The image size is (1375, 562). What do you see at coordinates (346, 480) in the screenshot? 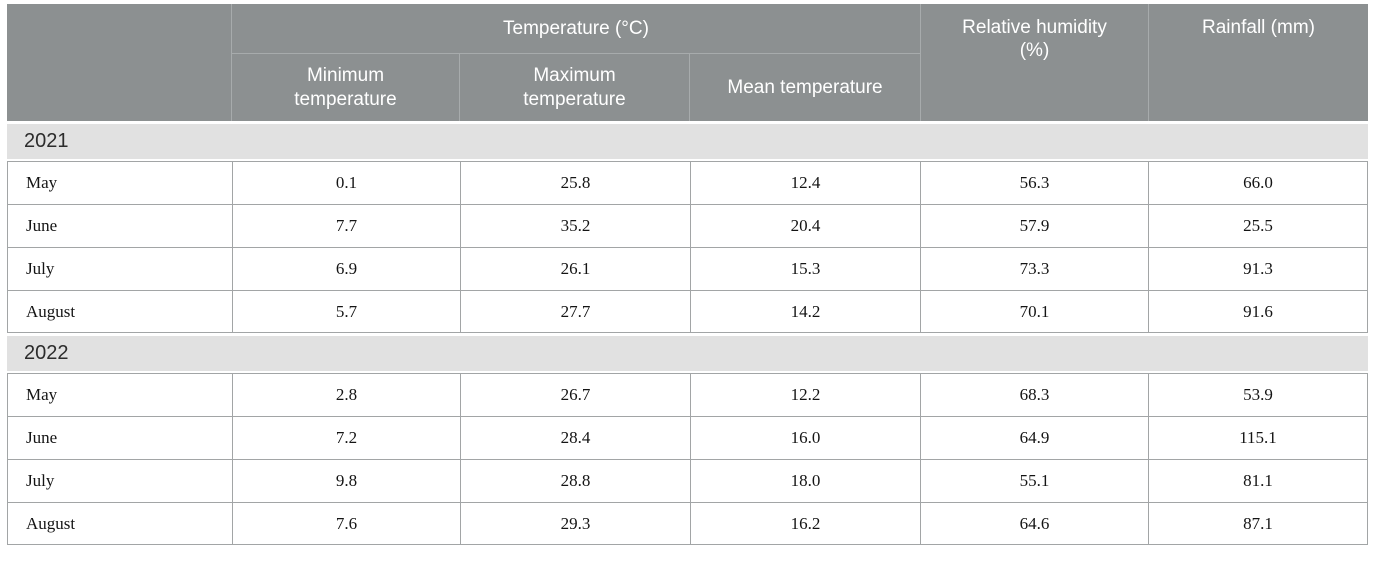
I see `cell-min-temp: 9.8` at bounding box center [346, 480].